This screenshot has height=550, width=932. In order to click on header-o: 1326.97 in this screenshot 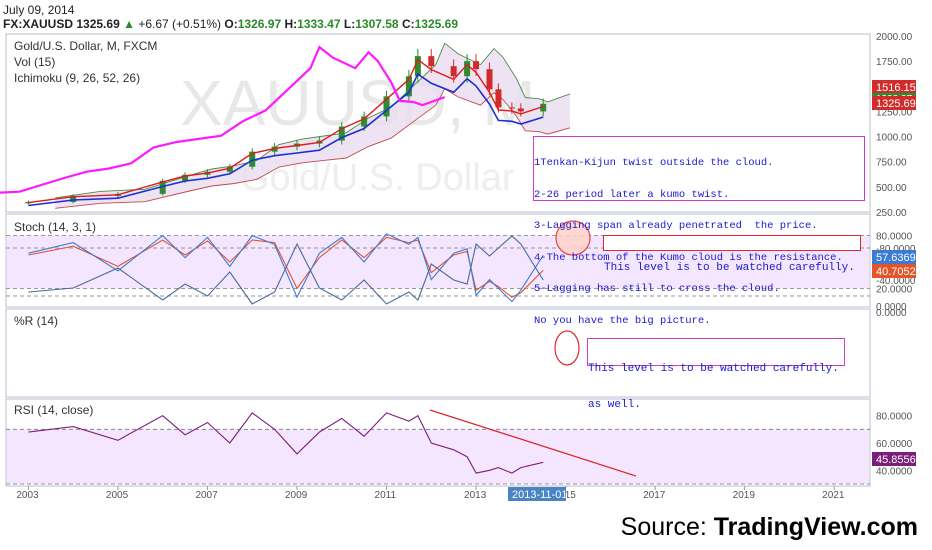, I will do `click(259, 24)`.